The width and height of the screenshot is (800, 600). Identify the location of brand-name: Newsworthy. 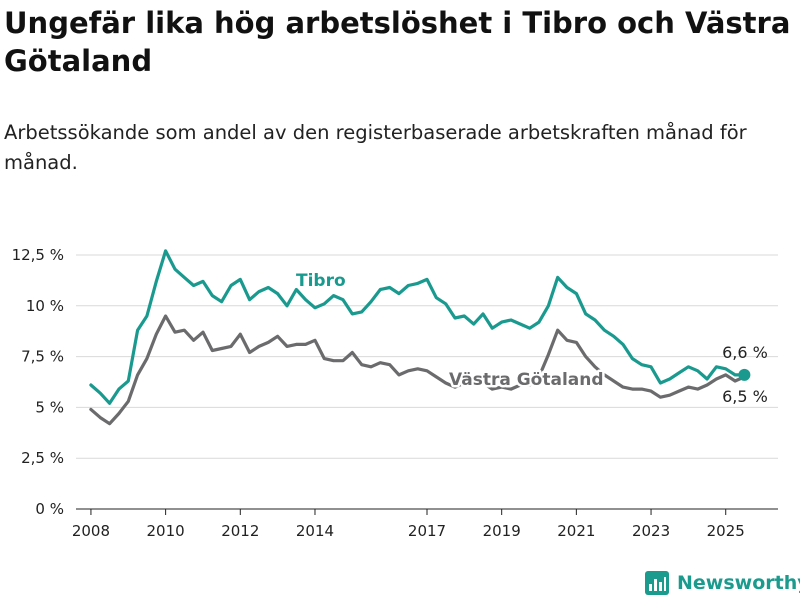
(738, 583).